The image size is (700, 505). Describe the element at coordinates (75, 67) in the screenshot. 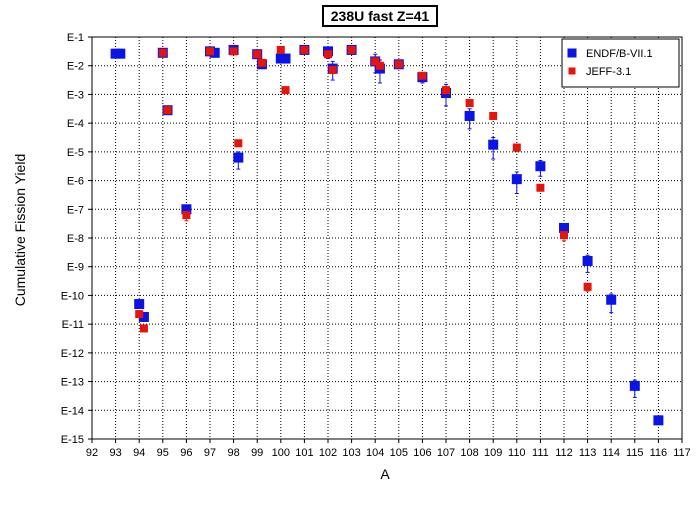

I see `y-tick-label: E-2` at that location.